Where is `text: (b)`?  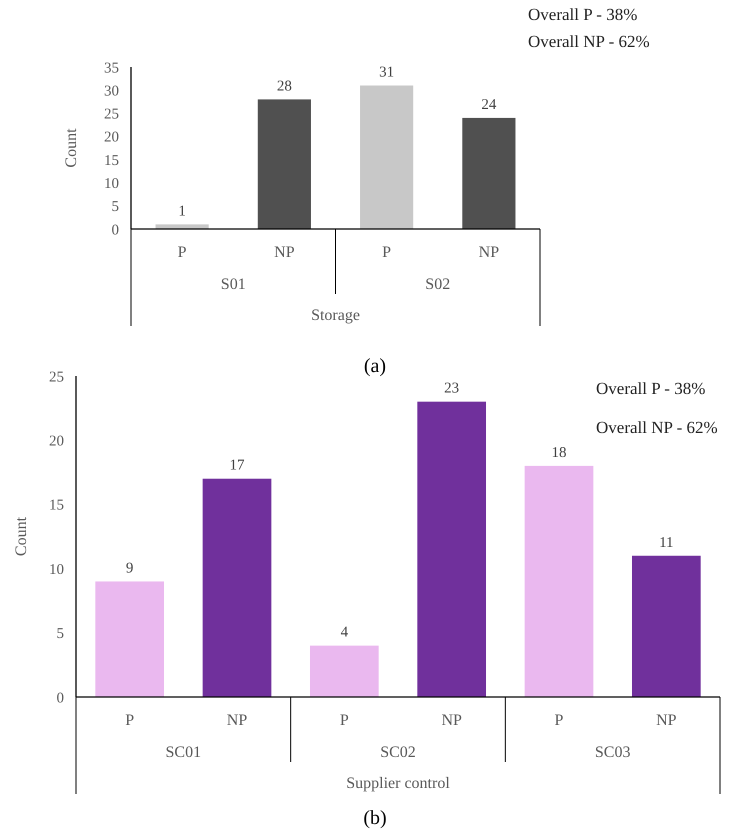
text: (b) is located at coordinates (375, 818).